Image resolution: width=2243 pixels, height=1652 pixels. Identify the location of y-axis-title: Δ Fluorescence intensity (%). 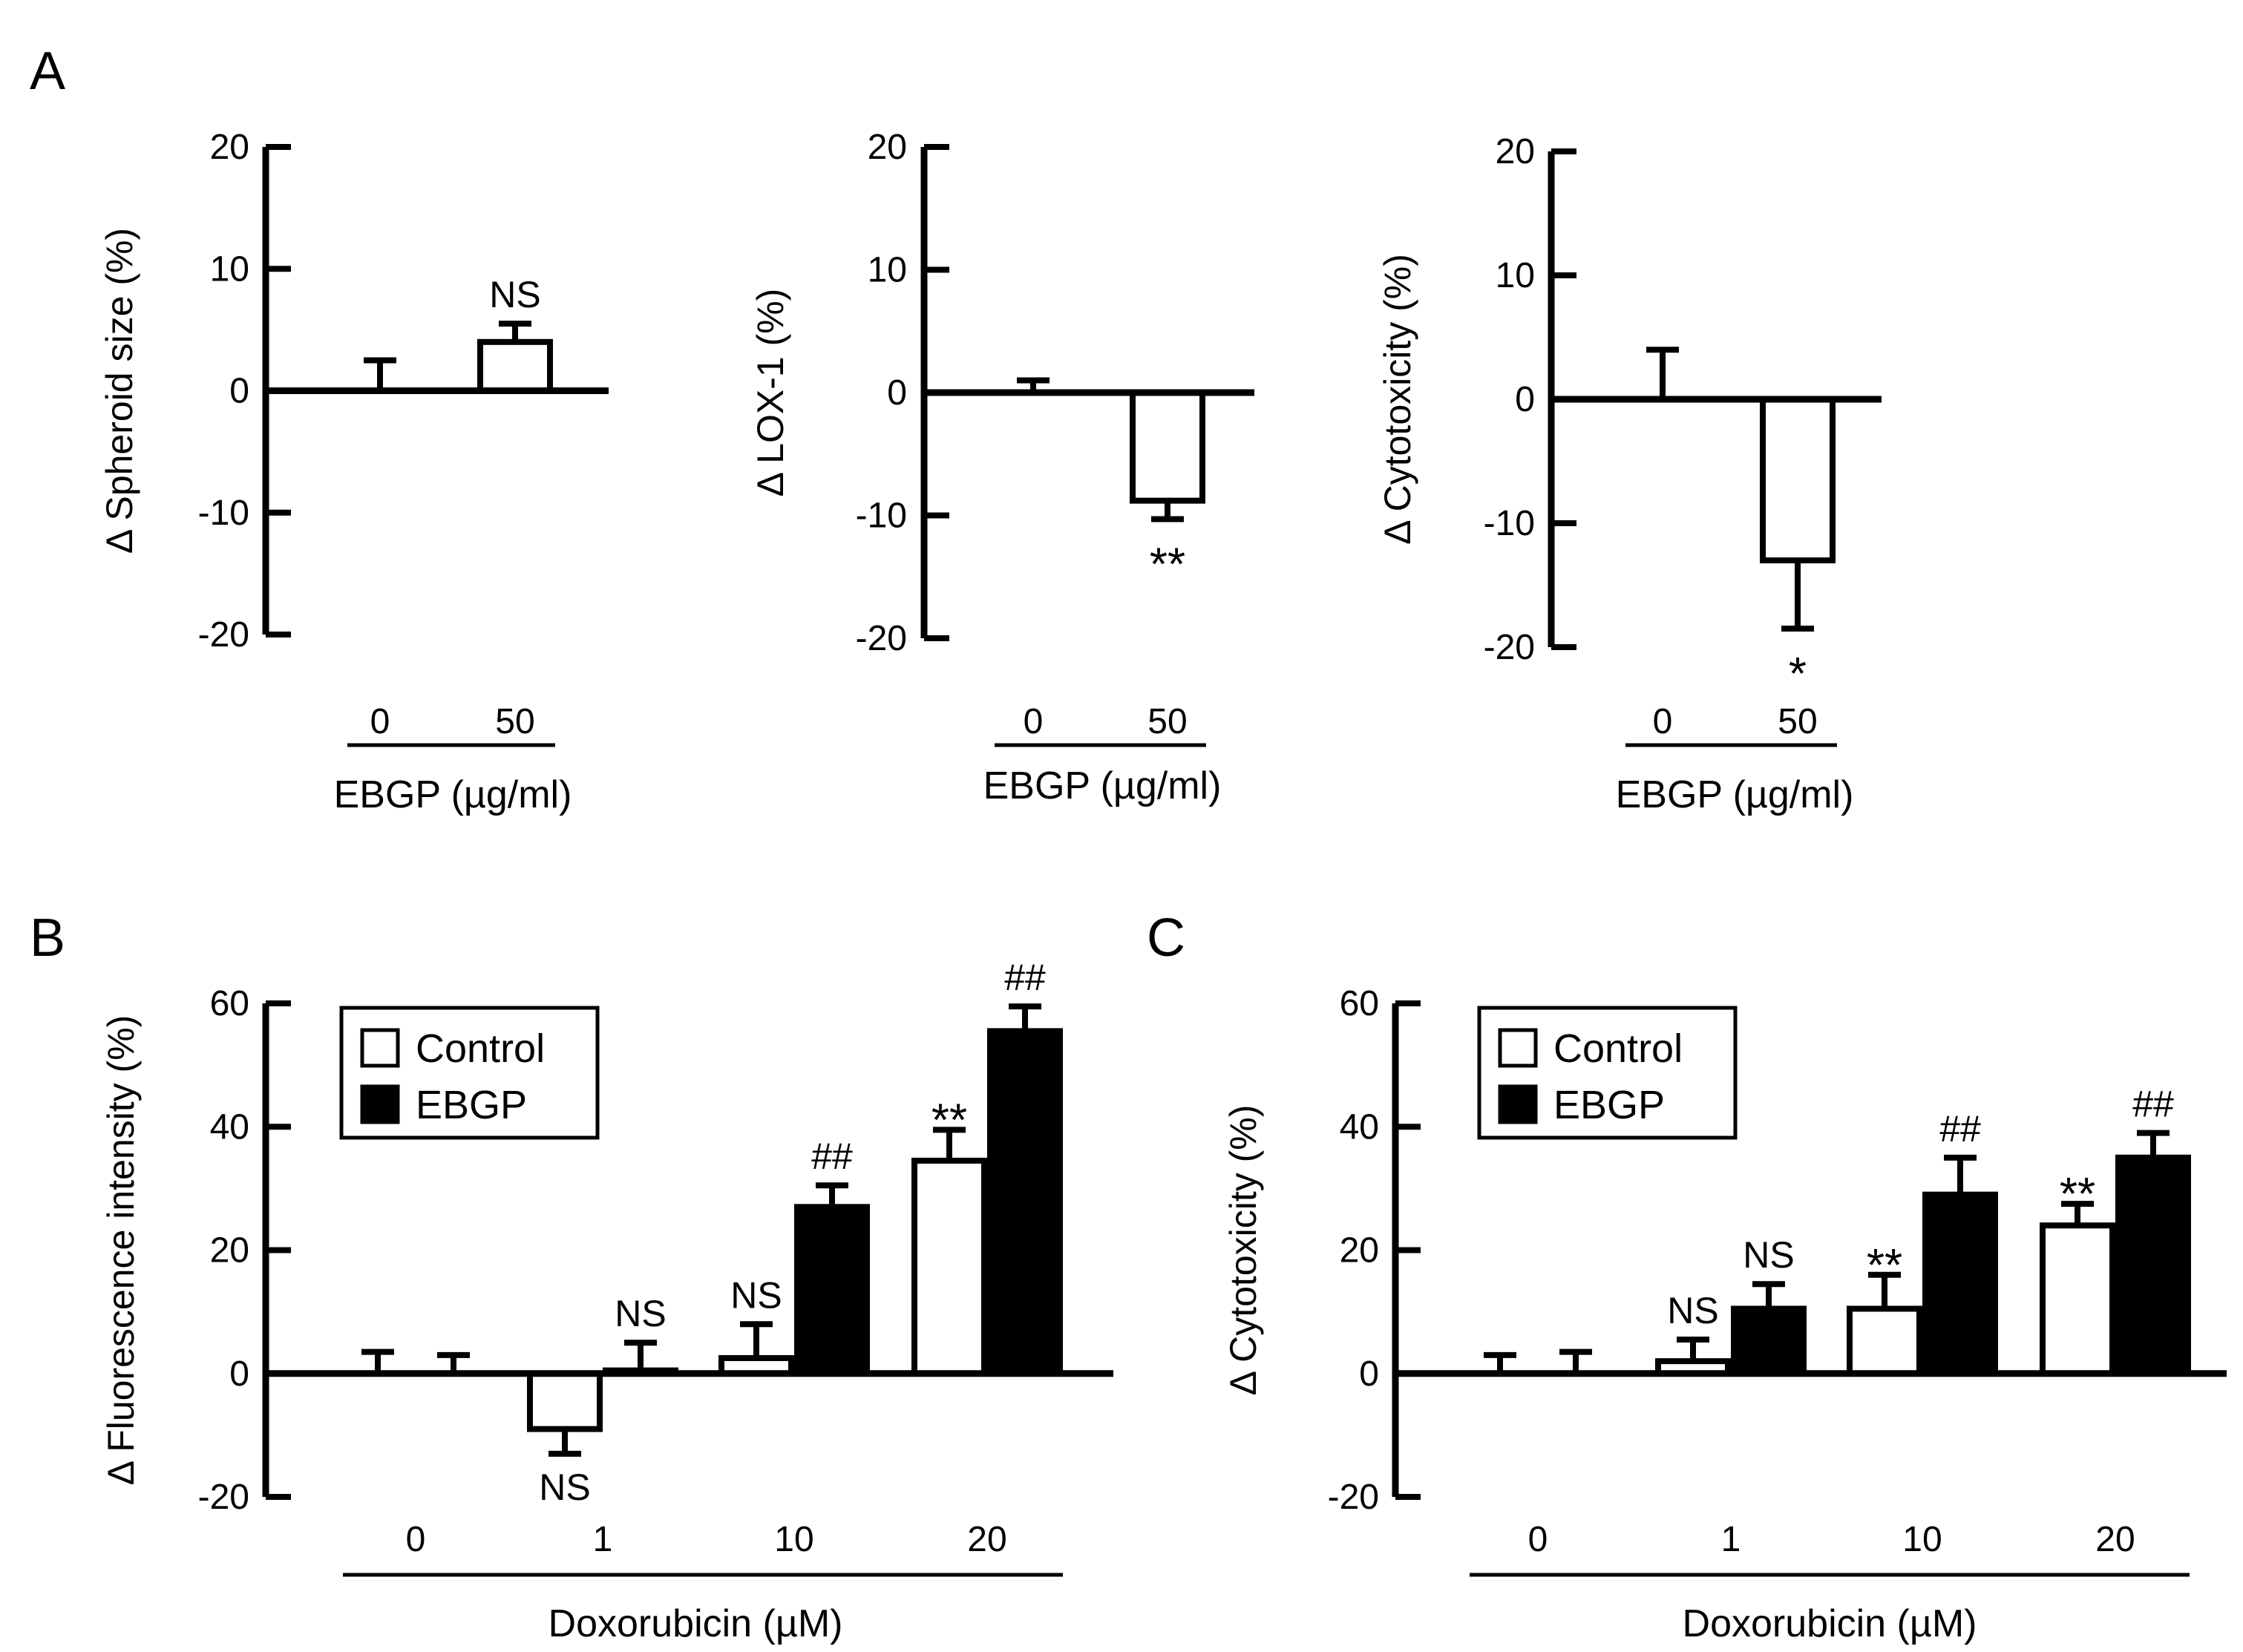
(121, 1250).